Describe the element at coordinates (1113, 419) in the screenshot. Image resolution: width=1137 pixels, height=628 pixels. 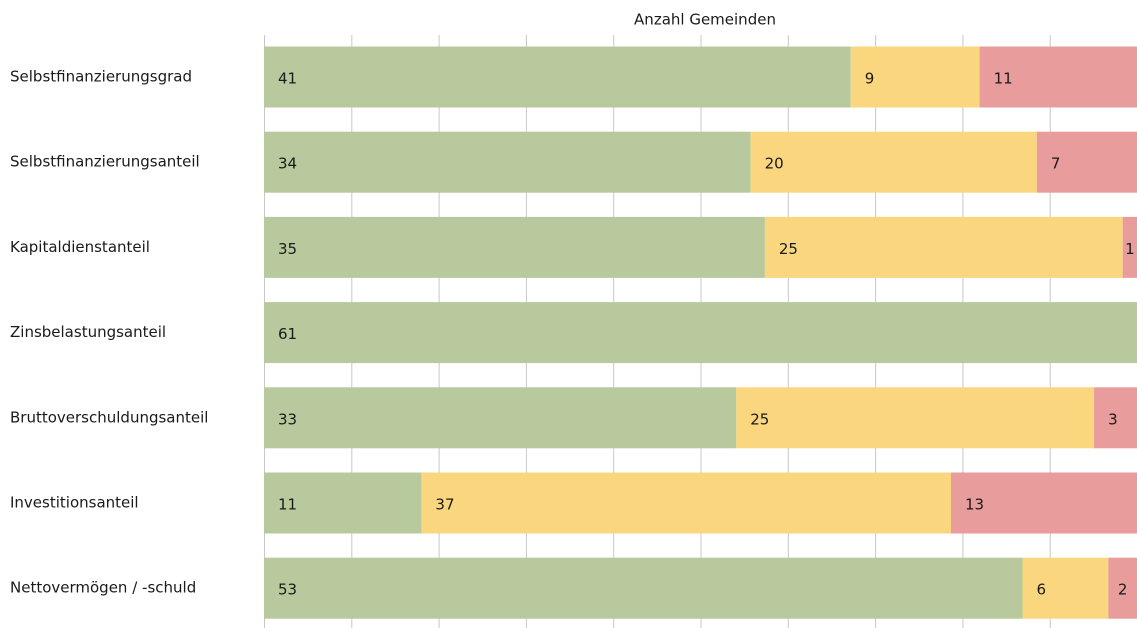
I see `value-label: 3` at that location.